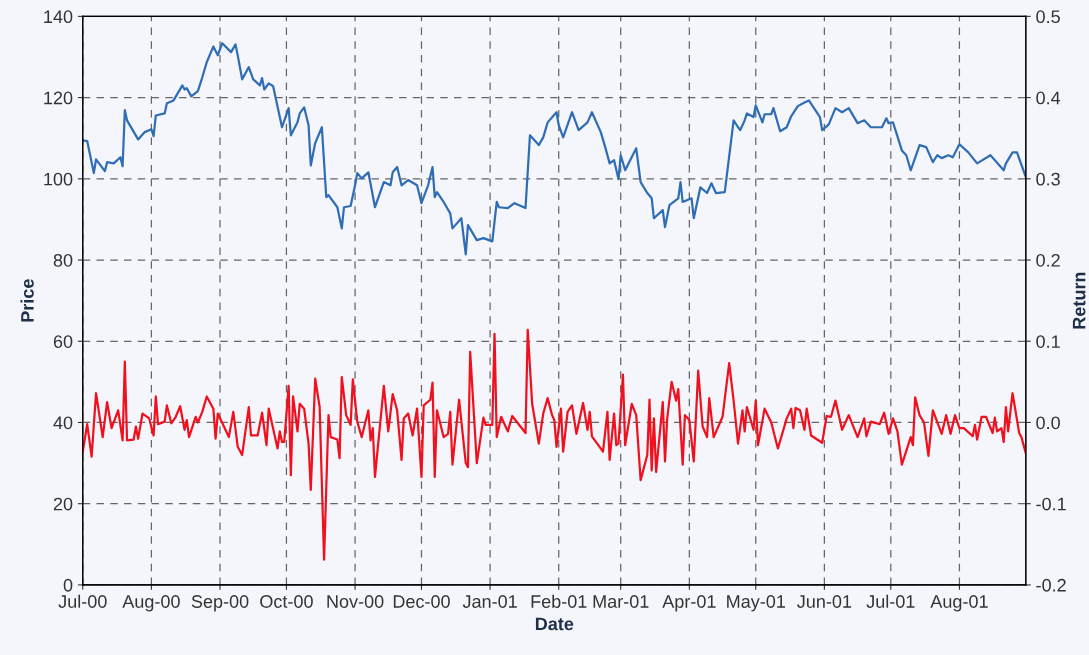  Describe the element at coordinates (1048, 179) in the screenshot. I see `y2-tick-label: 0.3` at that location.